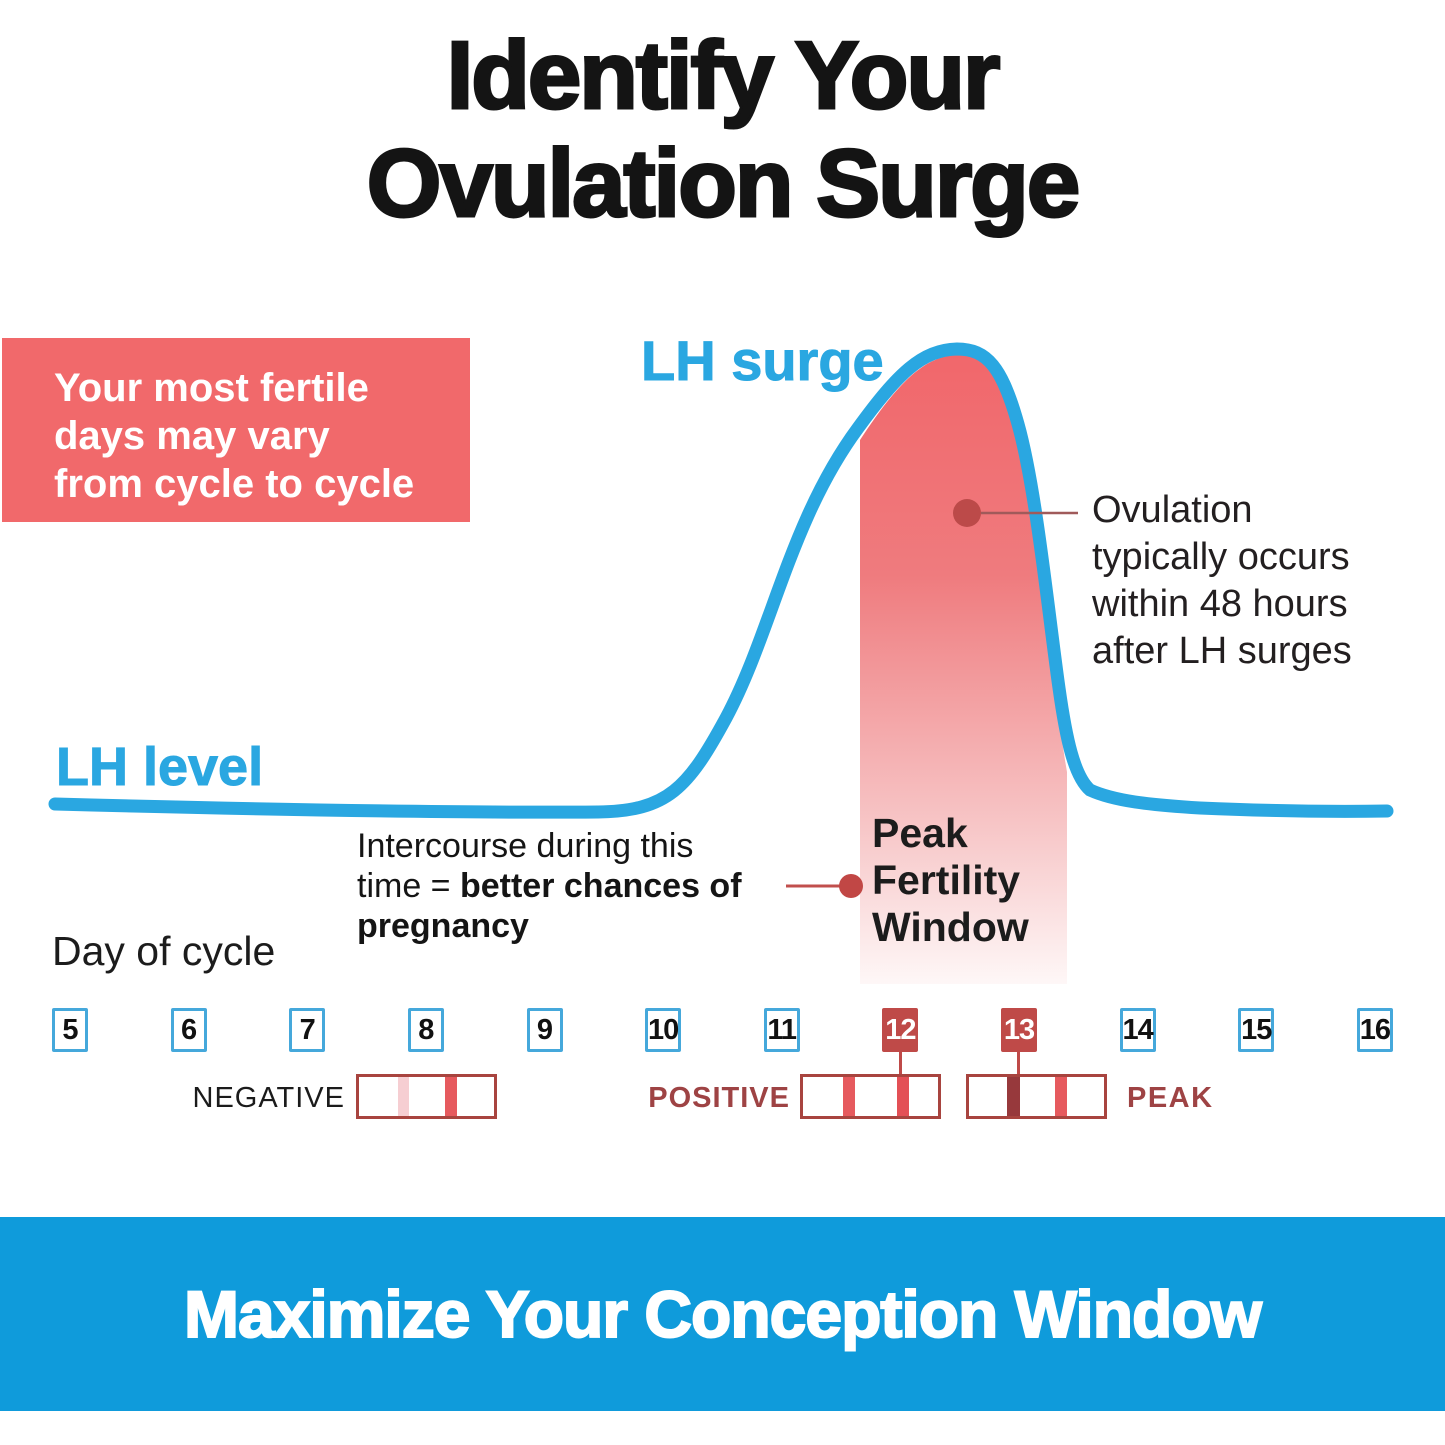 The image size is (1445, 1445). I want to click on ovulation-callout-dot, so click(967, 513).